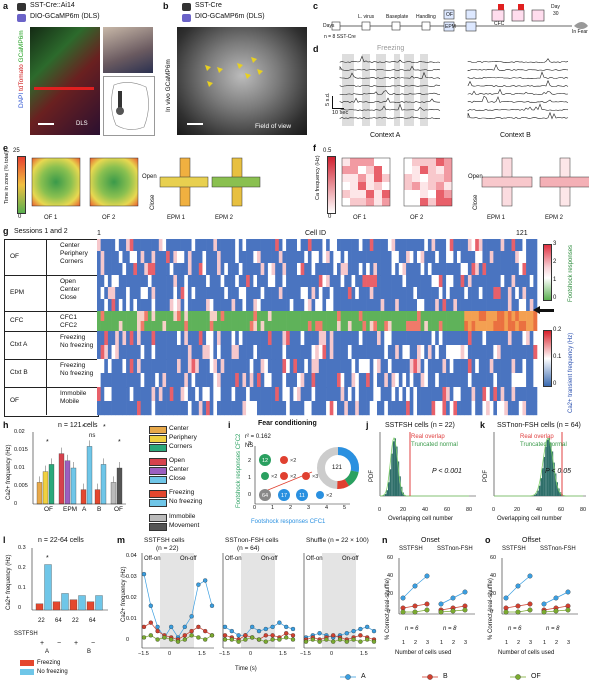  Describe the element at coordinates (77, 373) in the screenshot. I see `g-sub-4-1: No freezing` at that location.